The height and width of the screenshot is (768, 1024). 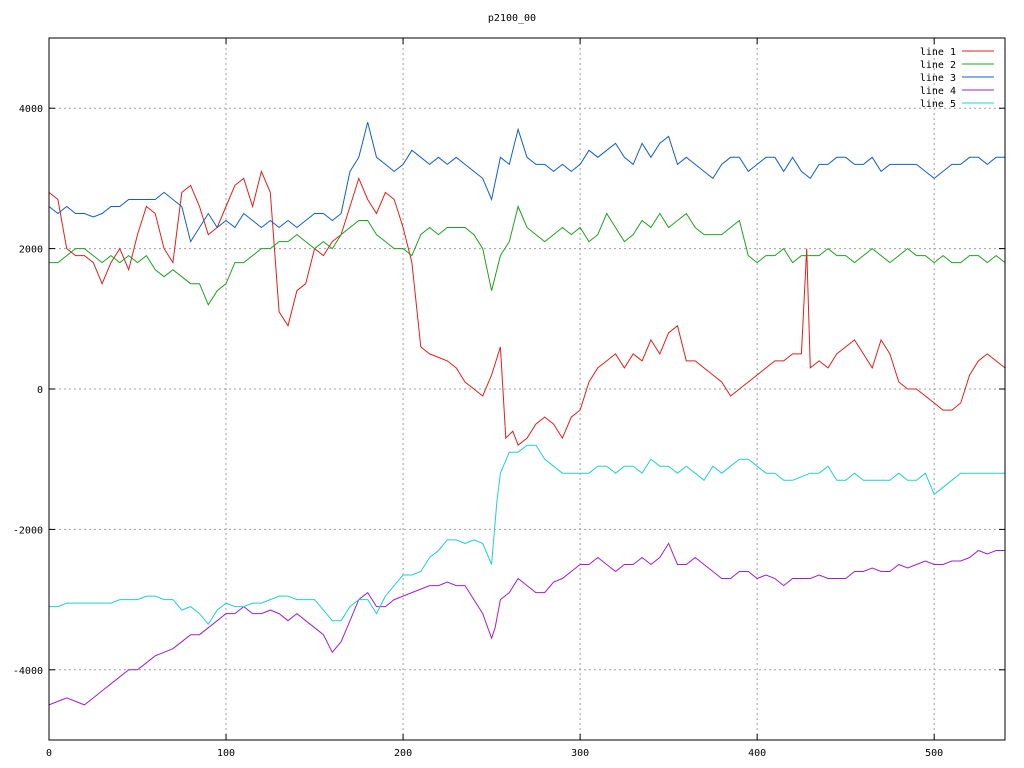 I want to click on x-tick-label: 400, so click(x=757, y=753).